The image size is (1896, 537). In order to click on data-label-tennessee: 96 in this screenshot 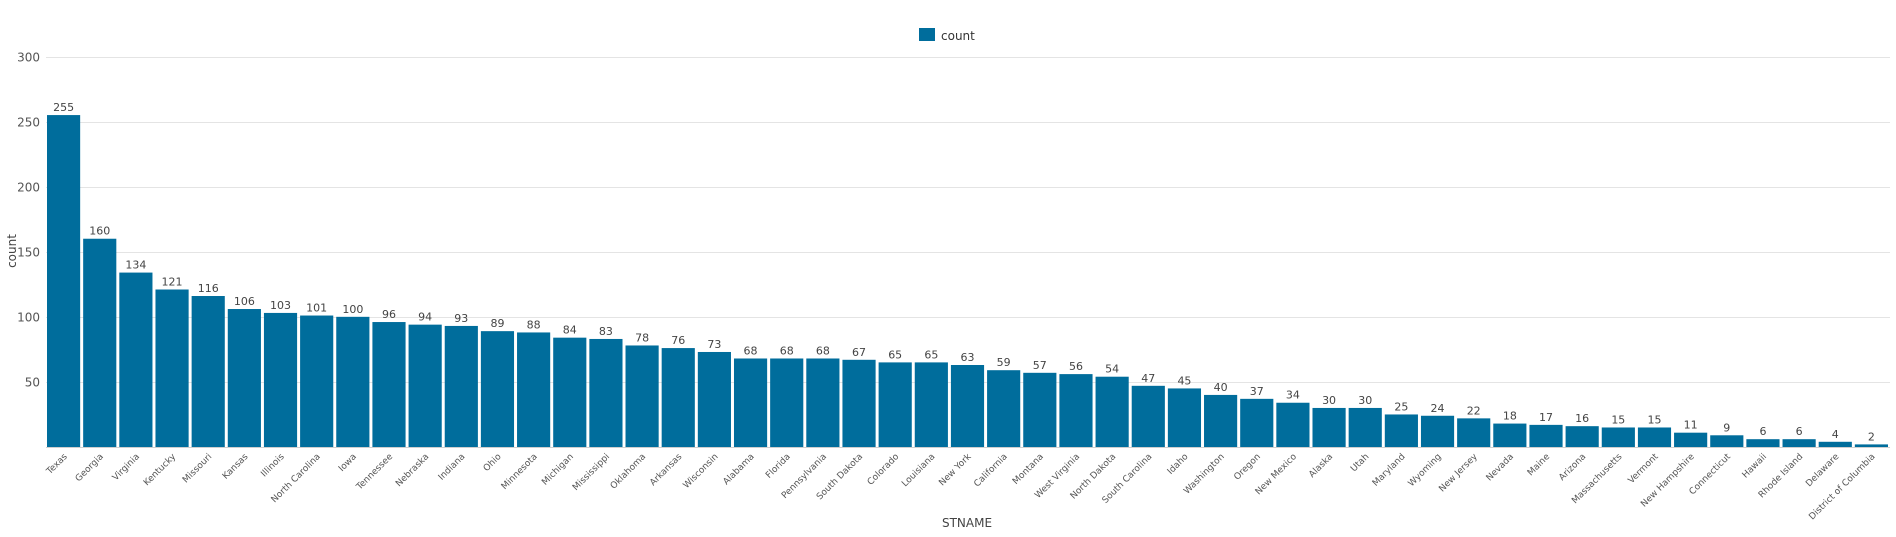, I will do `click(389, 314)`.